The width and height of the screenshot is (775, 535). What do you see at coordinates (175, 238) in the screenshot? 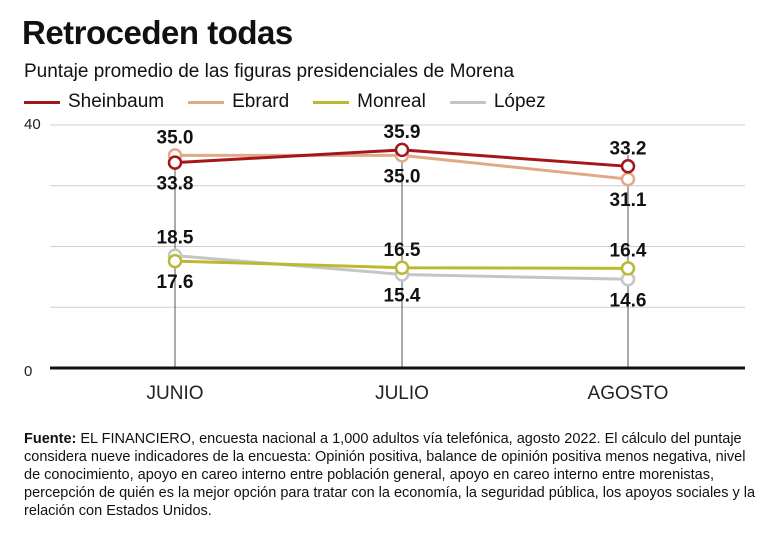
I see `data-label-lopez: 18.5` at bounding box center [175, 238].